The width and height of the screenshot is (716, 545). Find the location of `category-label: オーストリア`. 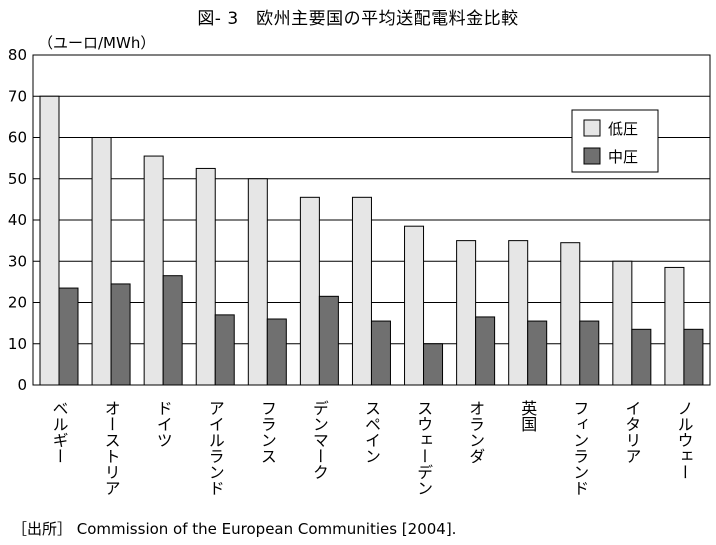

category-label: オーストリア is located at coordinates (111, 448).